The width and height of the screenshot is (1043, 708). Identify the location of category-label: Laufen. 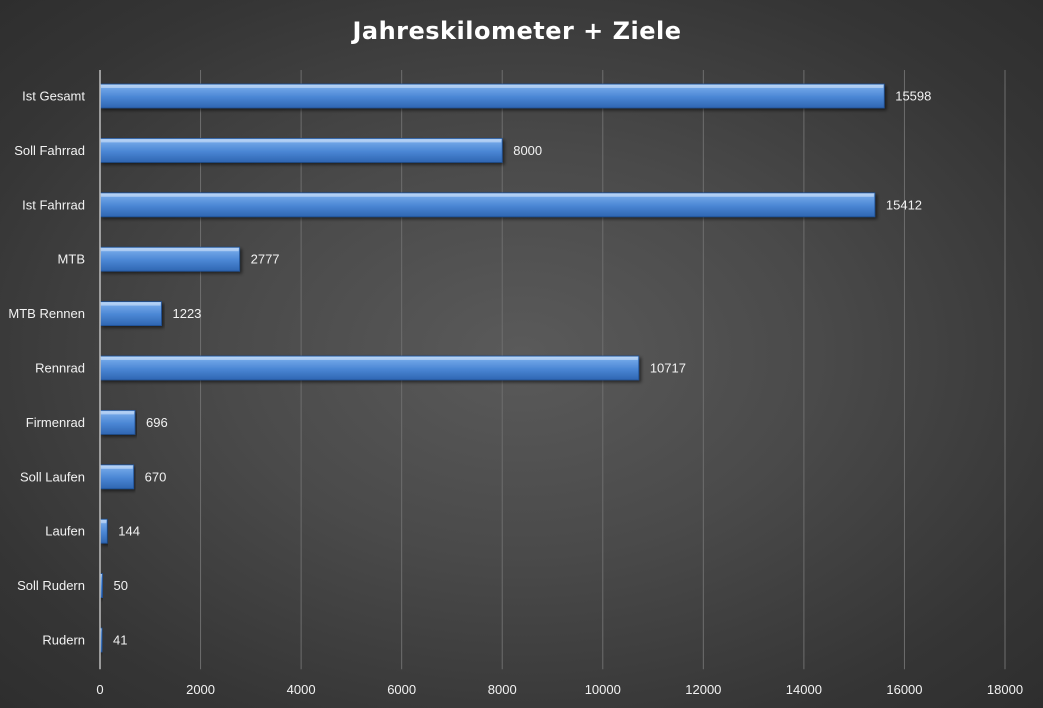
(65, 531).